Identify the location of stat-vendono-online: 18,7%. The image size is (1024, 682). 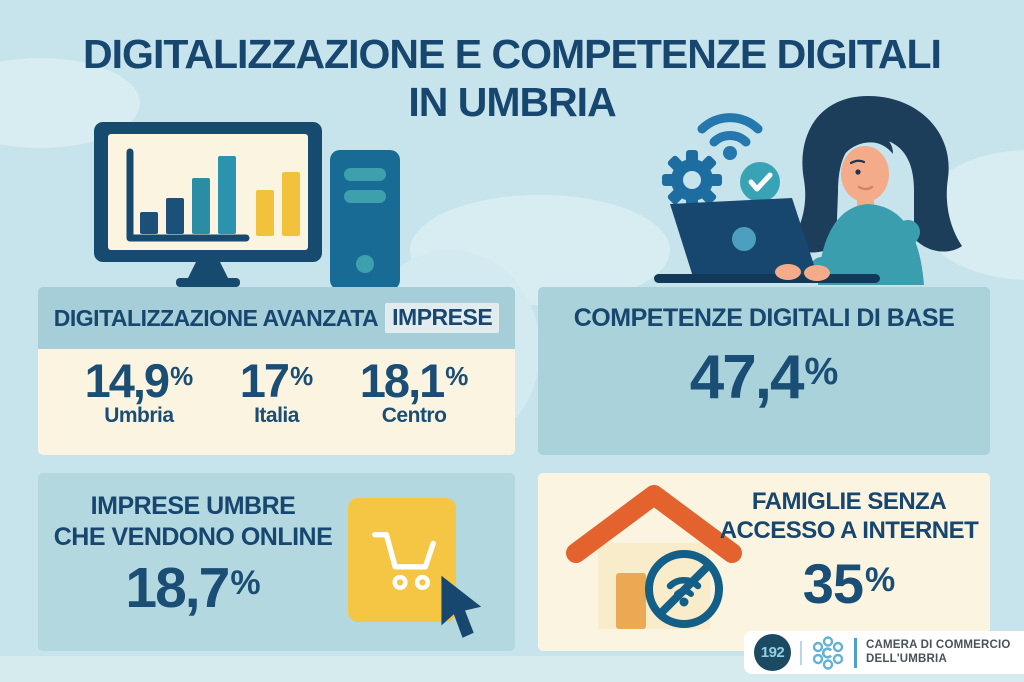
(193, 588).